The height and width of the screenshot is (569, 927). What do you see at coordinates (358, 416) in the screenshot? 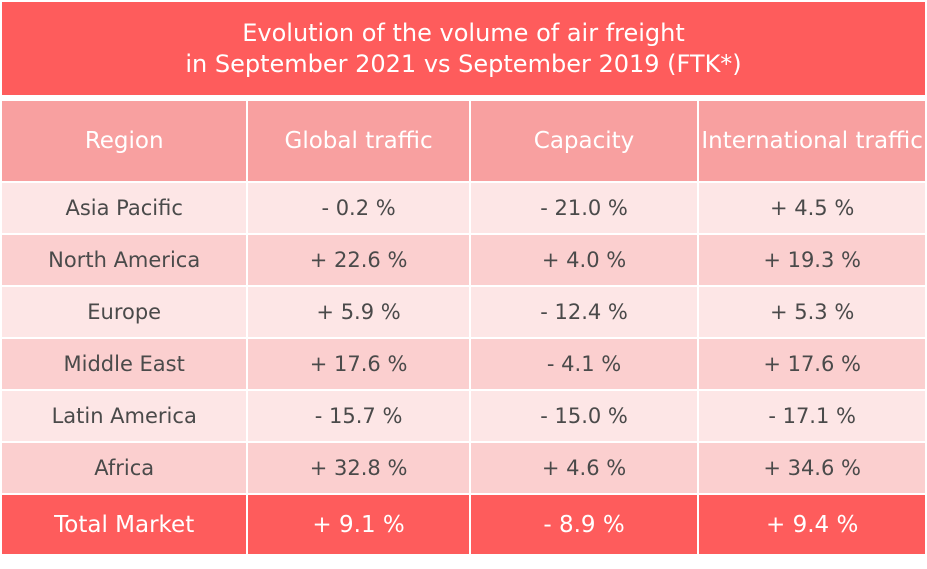
I see `cell-global-traffic: - 15.7 %` at bounding box center [358, 416].